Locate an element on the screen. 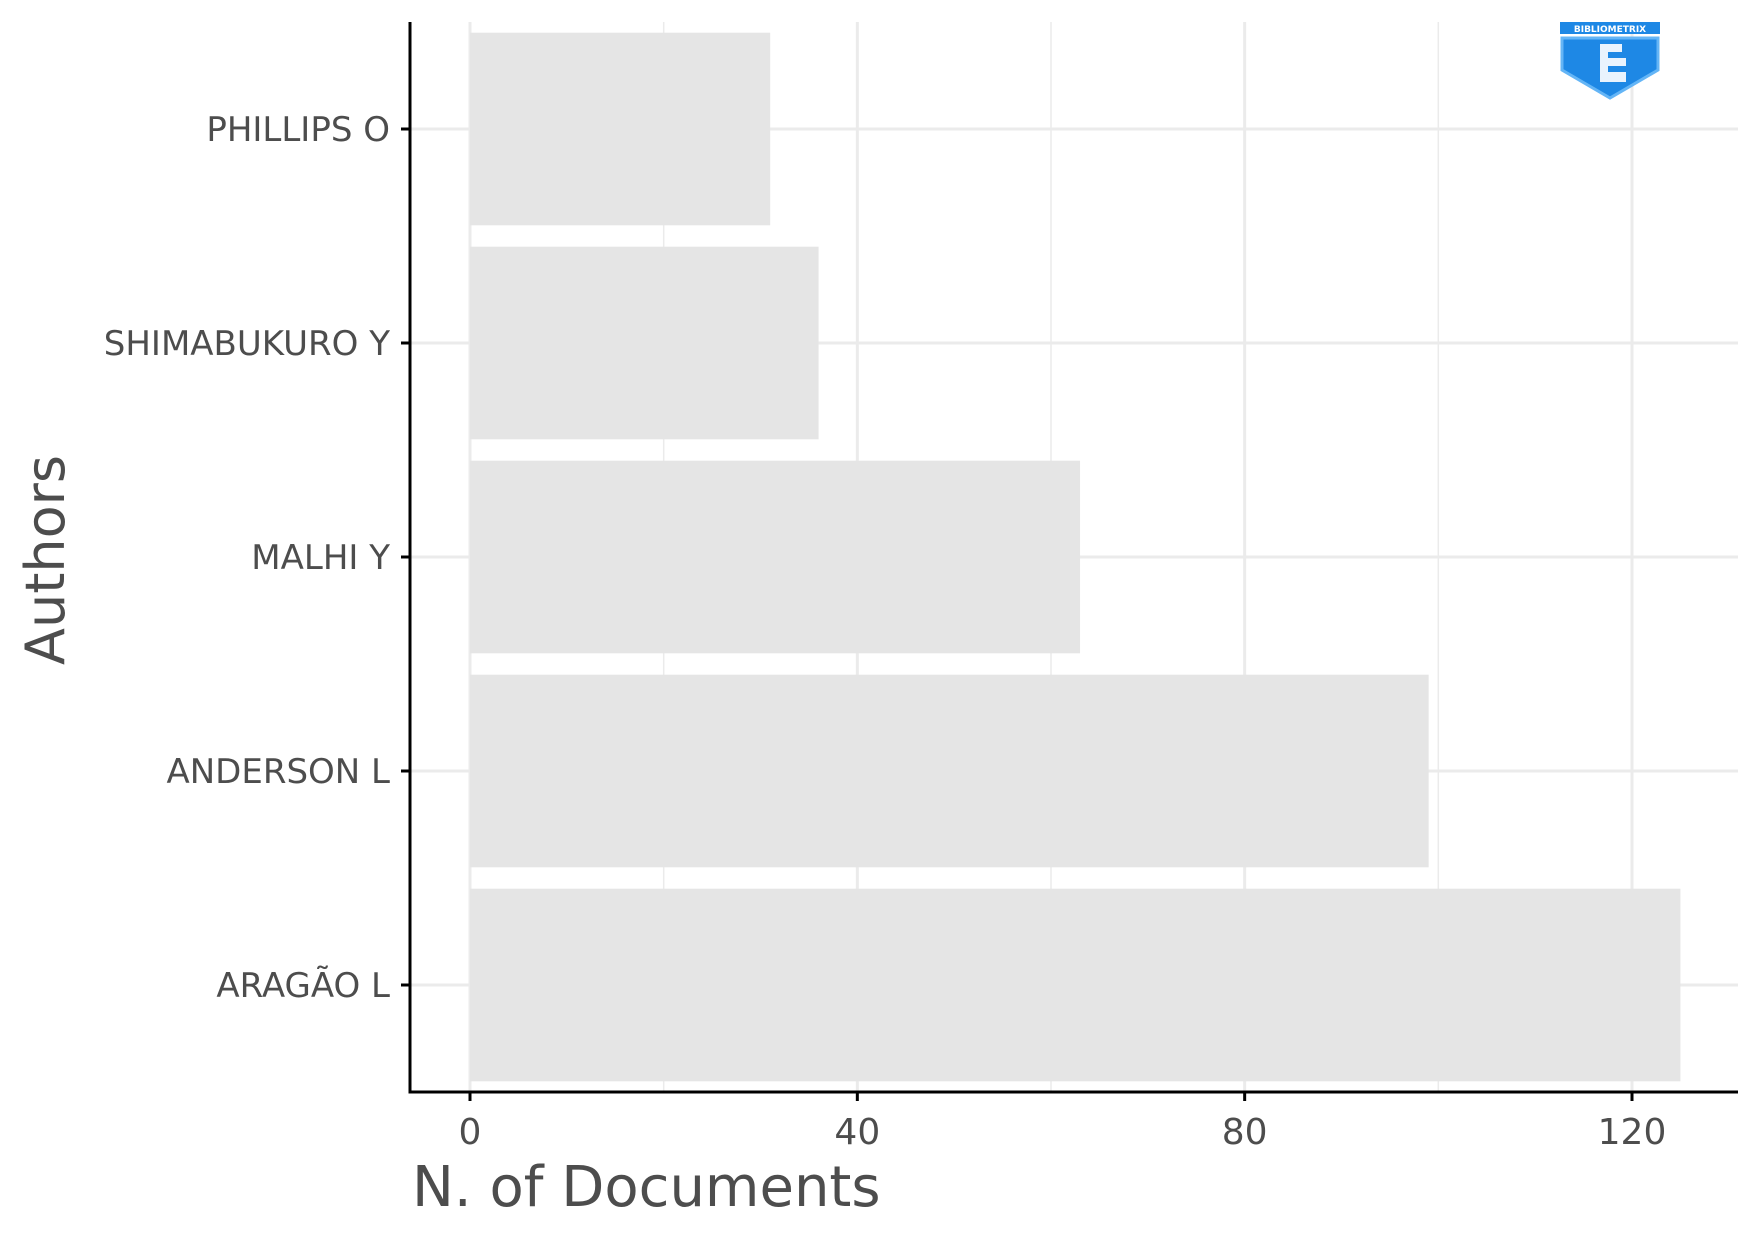  y-tick-label: SHIMABUKURO Y is located at coordinates (247, 344).